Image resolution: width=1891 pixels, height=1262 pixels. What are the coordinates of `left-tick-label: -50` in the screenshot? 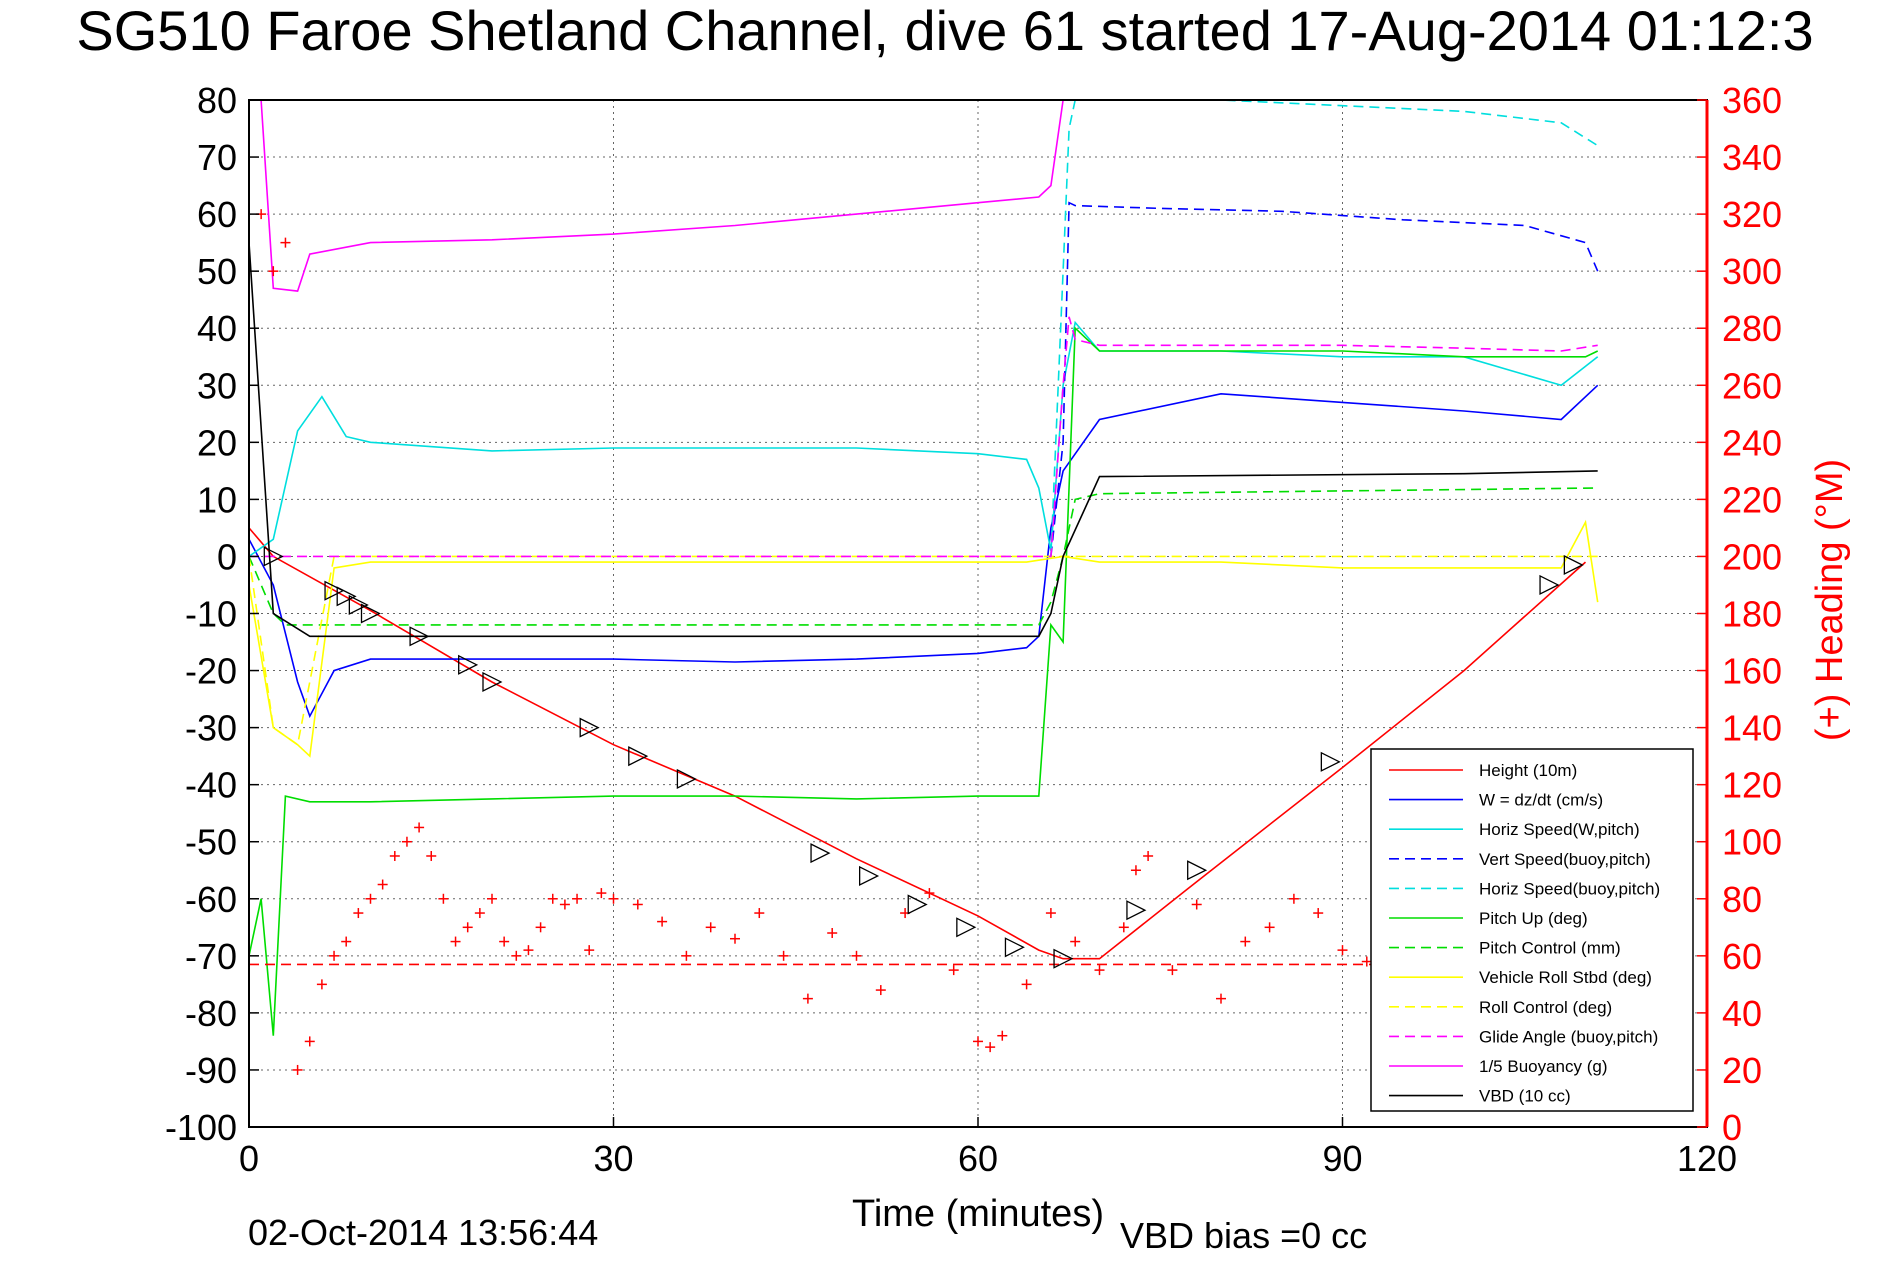 It's located at (211, 842).